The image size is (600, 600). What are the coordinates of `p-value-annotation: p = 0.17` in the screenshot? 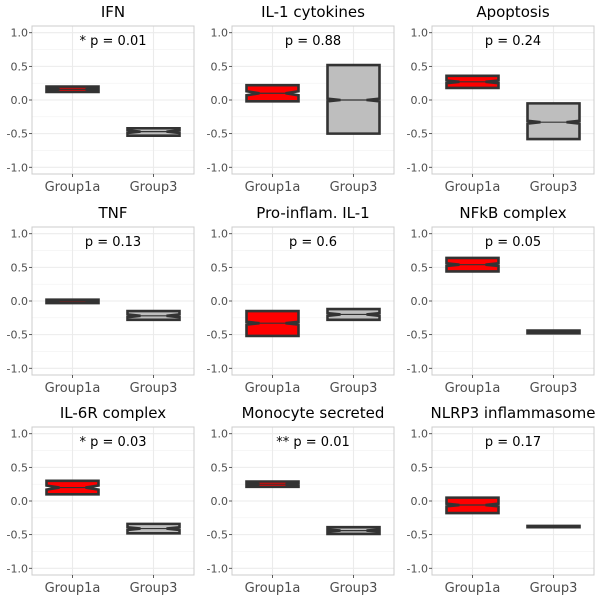 It's located at (513, 442).